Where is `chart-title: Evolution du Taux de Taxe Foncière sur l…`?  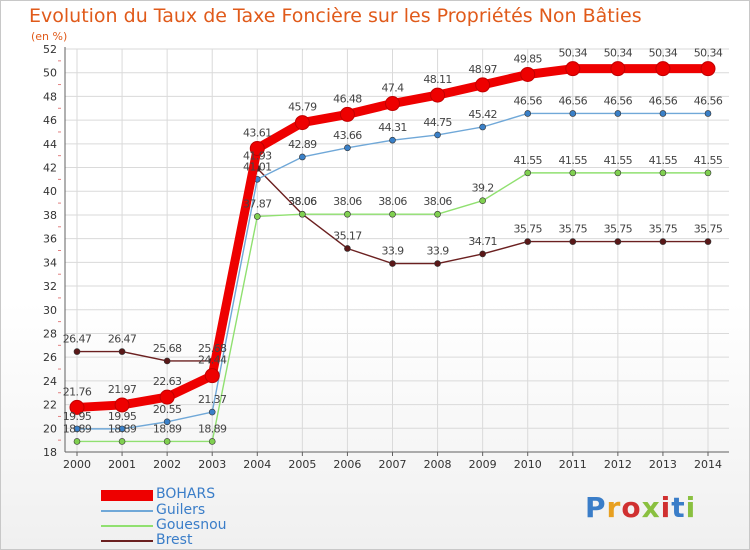 chart-title: Evolution du Taux de Taxe Foncière sur l… is located at coordinates (335, 16).